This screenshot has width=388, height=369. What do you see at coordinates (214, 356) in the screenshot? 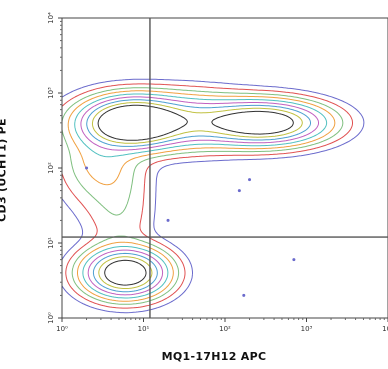
I see `x-axis-label: MQ1-17H12 APC` at bounding box center [214, 356].